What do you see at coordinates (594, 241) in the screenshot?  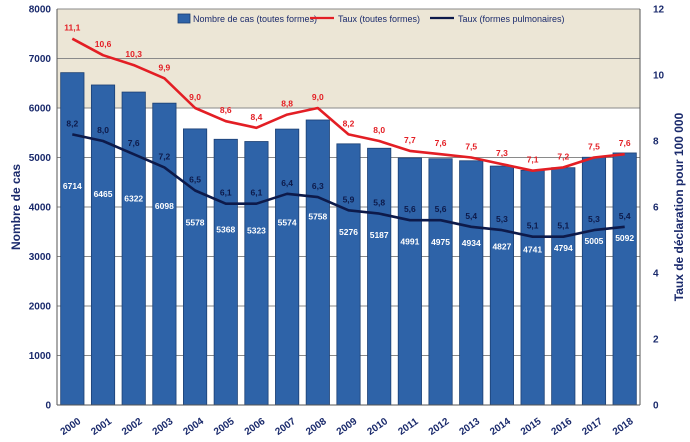 I see `bar-value-label: 5005` at bounding box center [594, 241].